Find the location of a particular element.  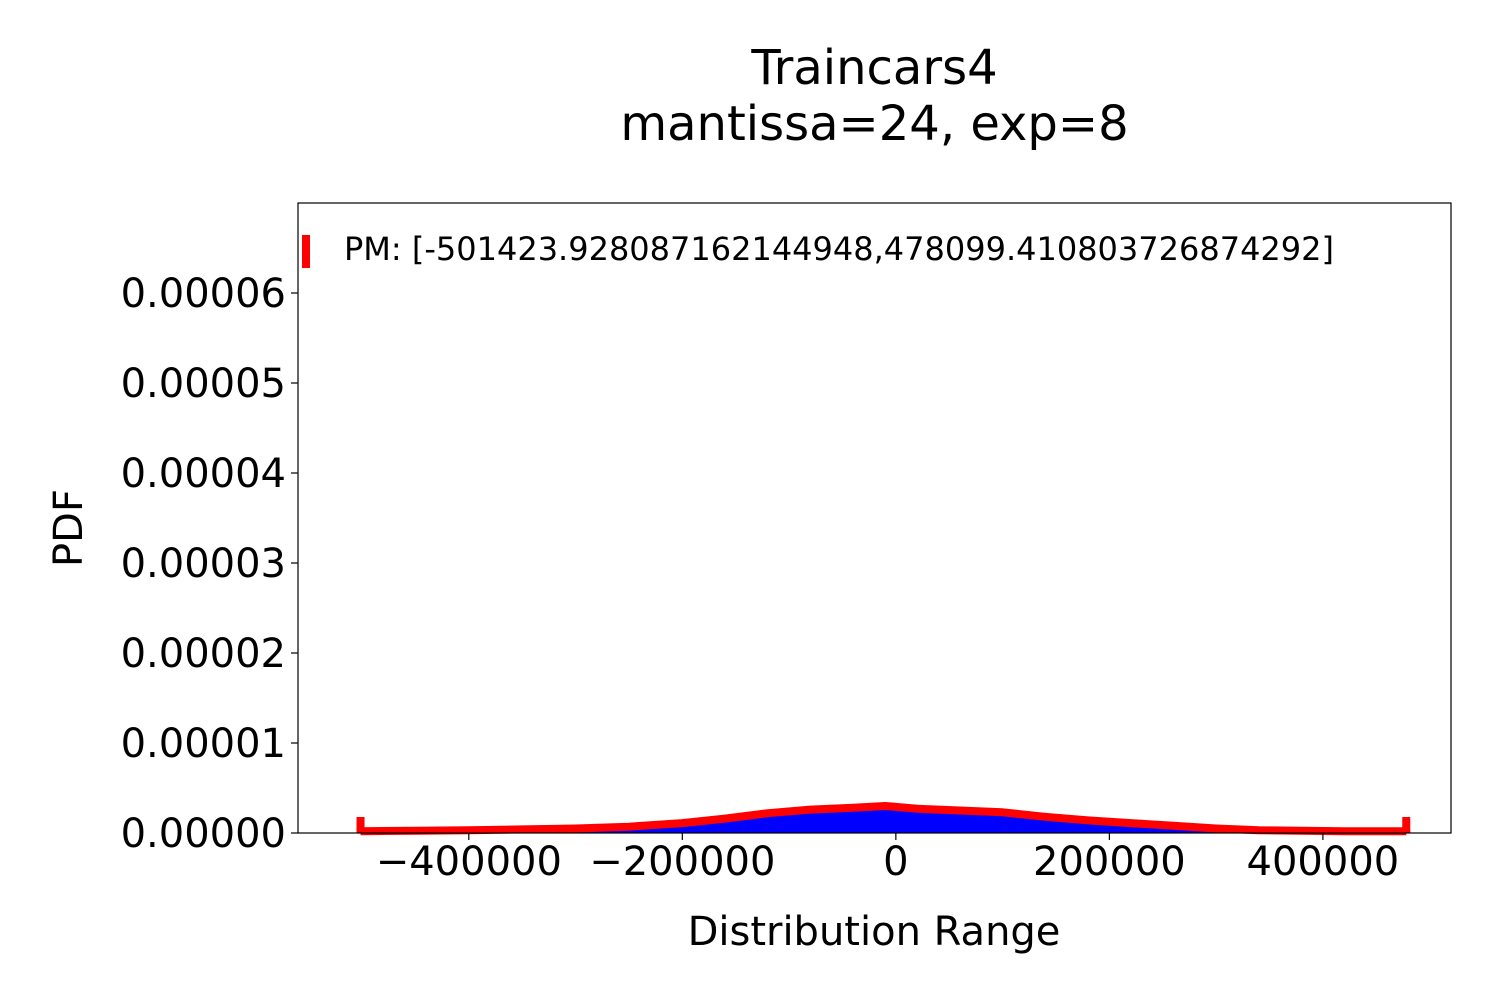

chart-title: Traincars4 is located at coordinates (874, 68).